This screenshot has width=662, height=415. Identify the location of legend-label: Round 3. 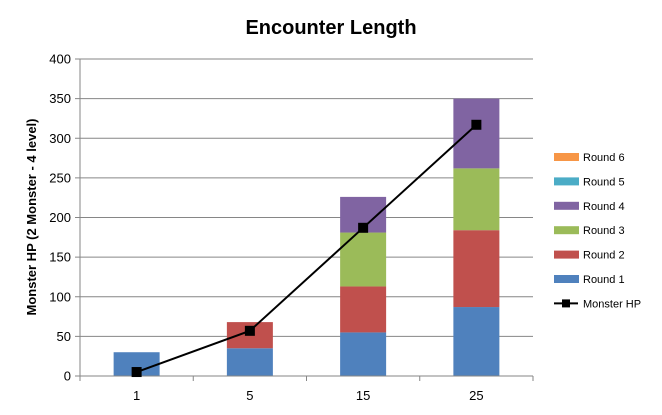
(604, 231).